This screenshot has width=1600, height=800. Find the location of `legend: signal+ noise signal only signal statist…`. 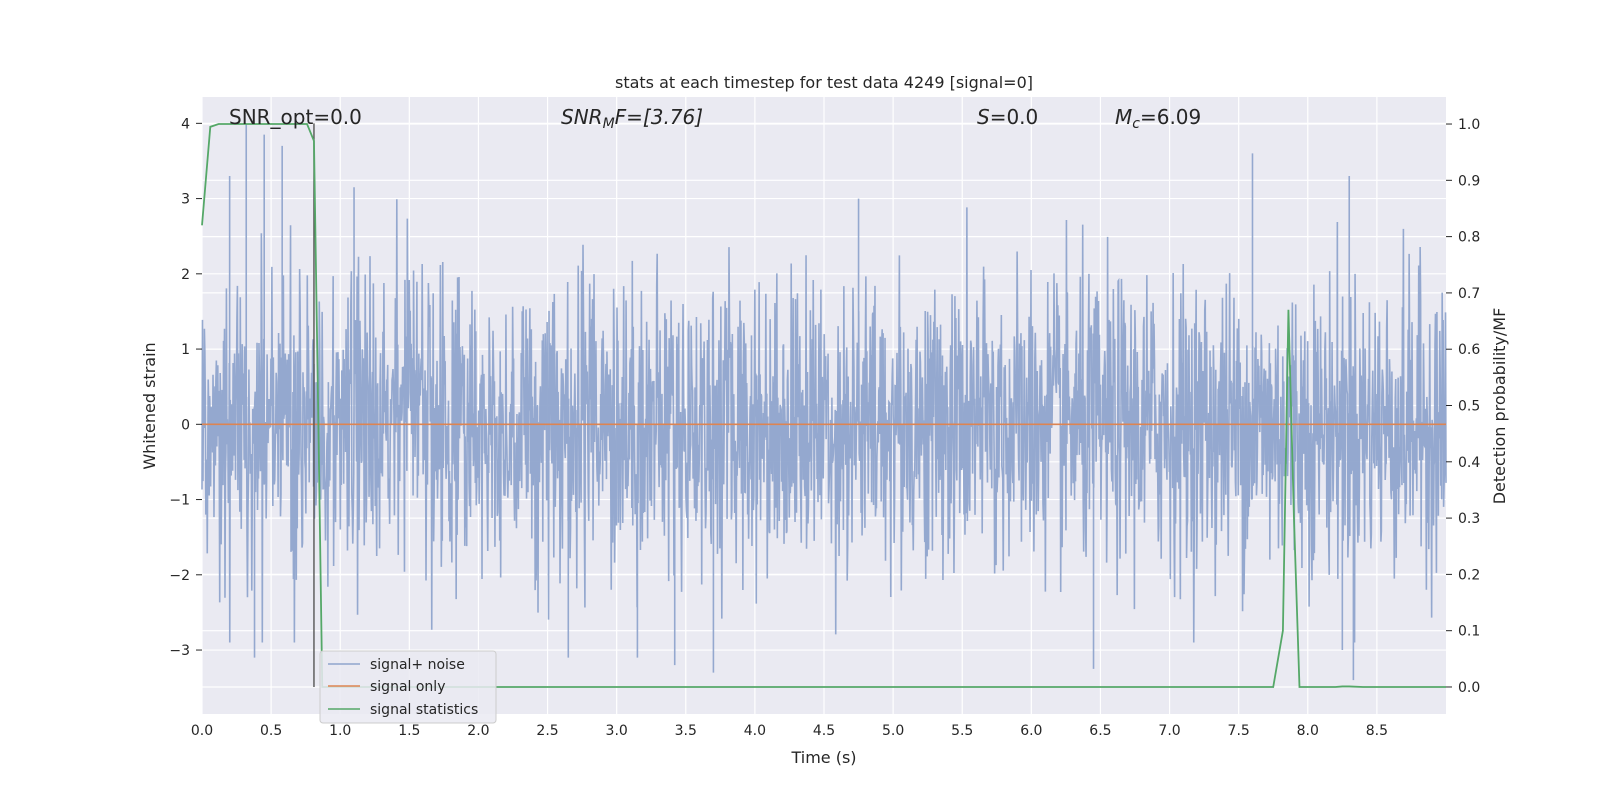

legend: signal+ noise signal only signal statist… is located at coordinates (408, 687).